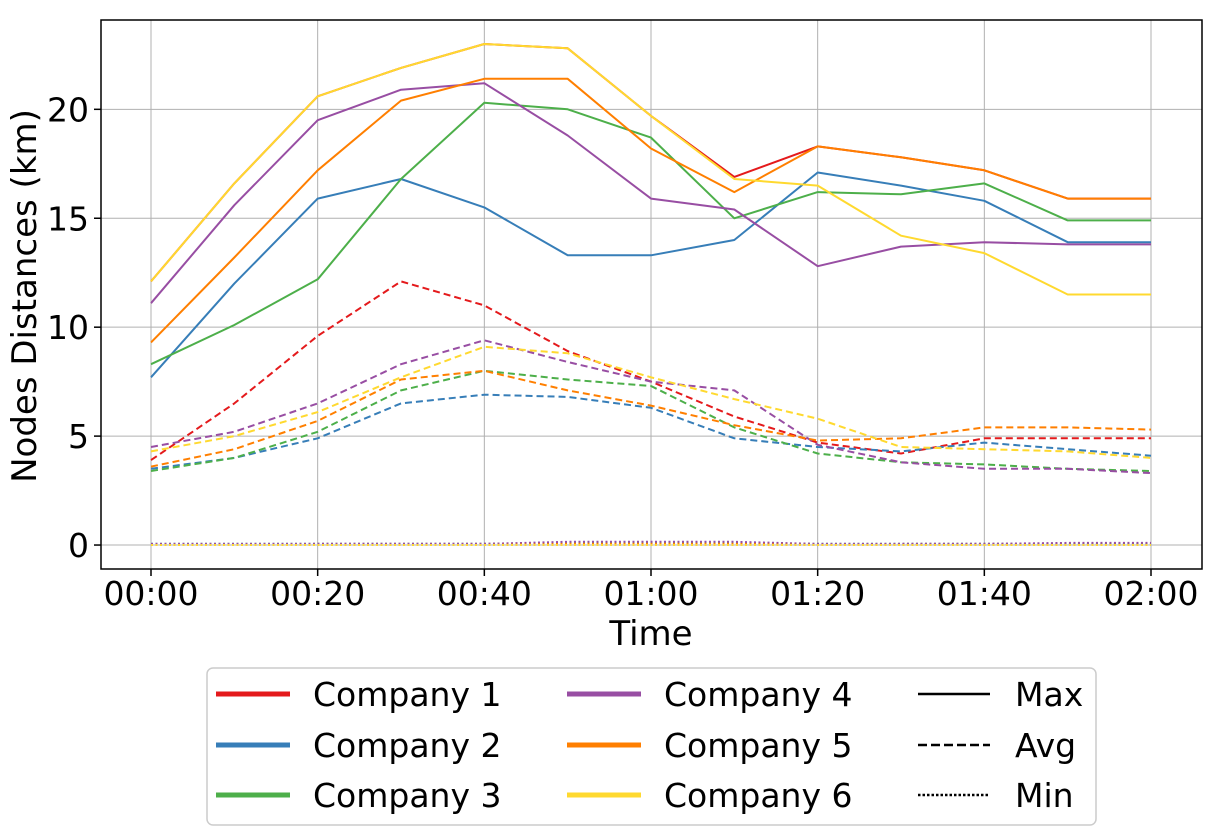 This screenshot has width=1211, height=836. Describe the element at coordinates (817, 593) in the screenshot. I see `x-tick-label: 01:20` at that location.